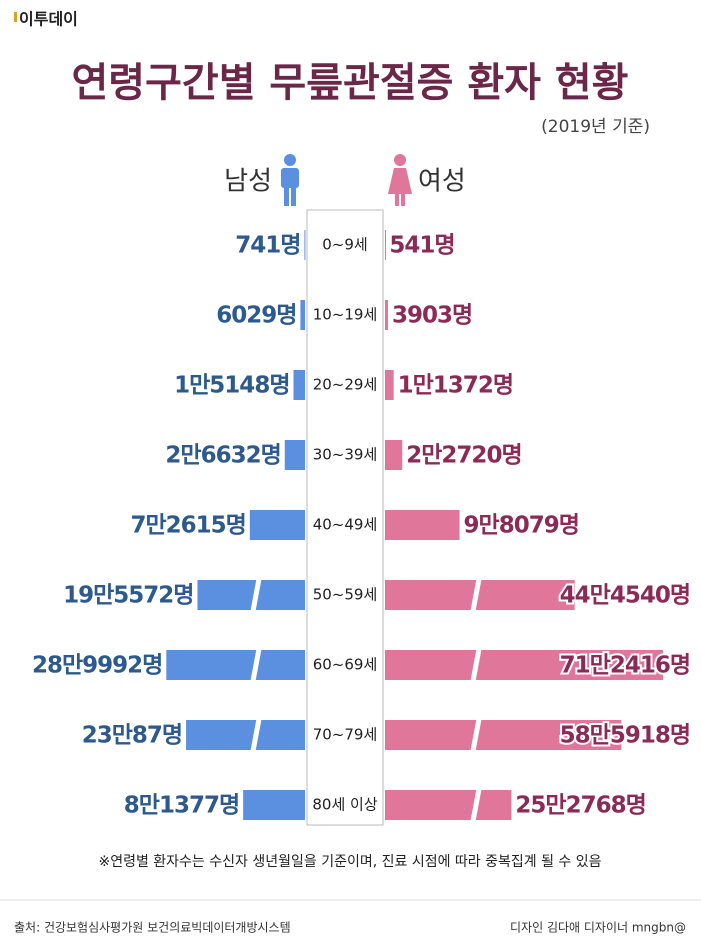 This screenshot has width=701, height=950. I want to click on value-label: 28만9992명, so click(97, 666).